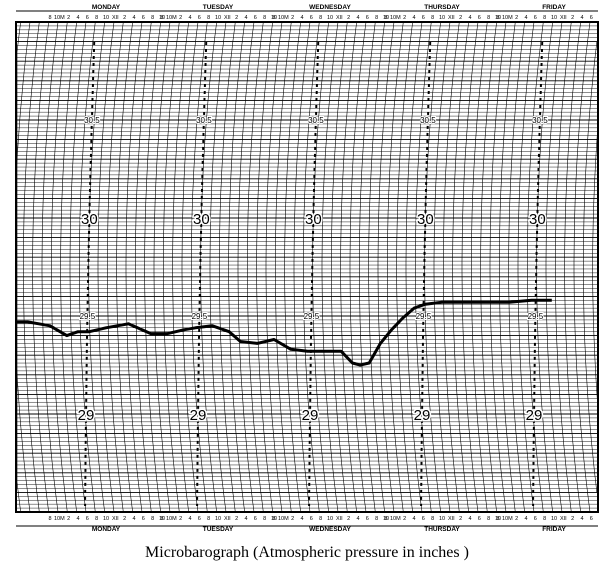  Describe the element at coordinates (339, 18) in the screenshot. I see `header-hour-tick: XII` at that location.